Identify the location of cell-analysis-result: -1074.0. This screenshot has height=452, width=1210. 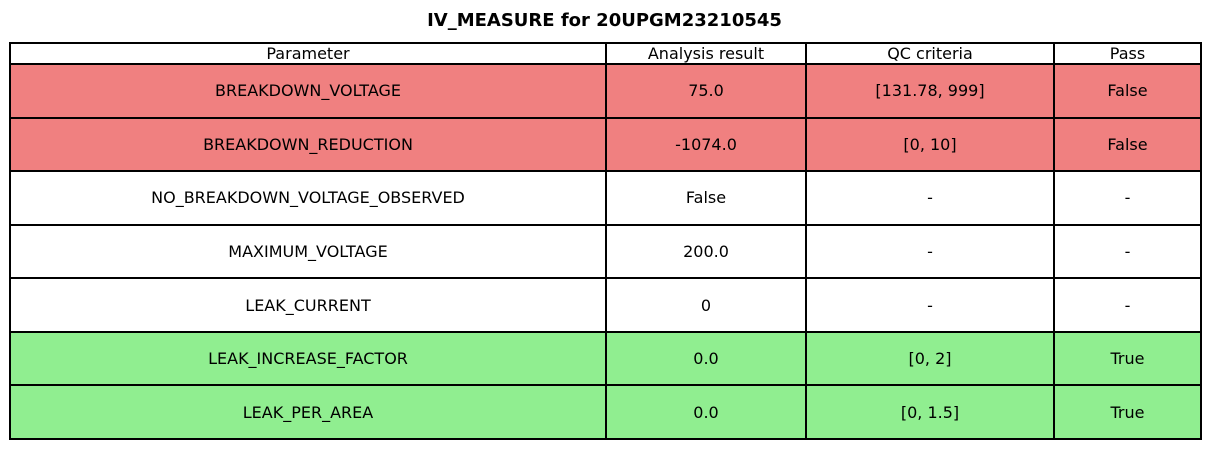
(706, 144).